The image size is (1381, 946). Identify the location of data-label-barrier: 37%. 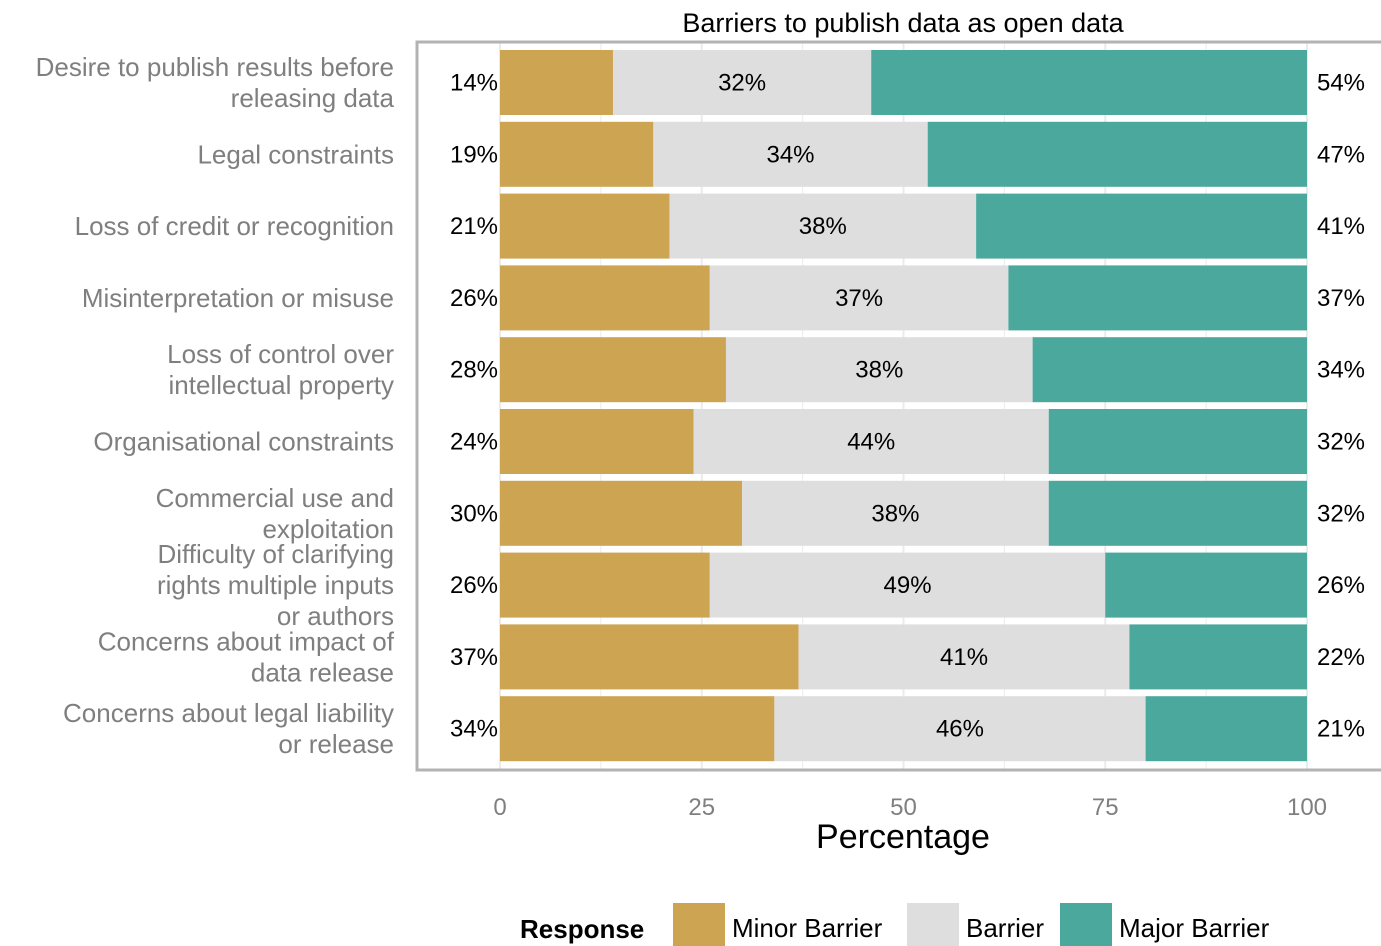
(859, 298).